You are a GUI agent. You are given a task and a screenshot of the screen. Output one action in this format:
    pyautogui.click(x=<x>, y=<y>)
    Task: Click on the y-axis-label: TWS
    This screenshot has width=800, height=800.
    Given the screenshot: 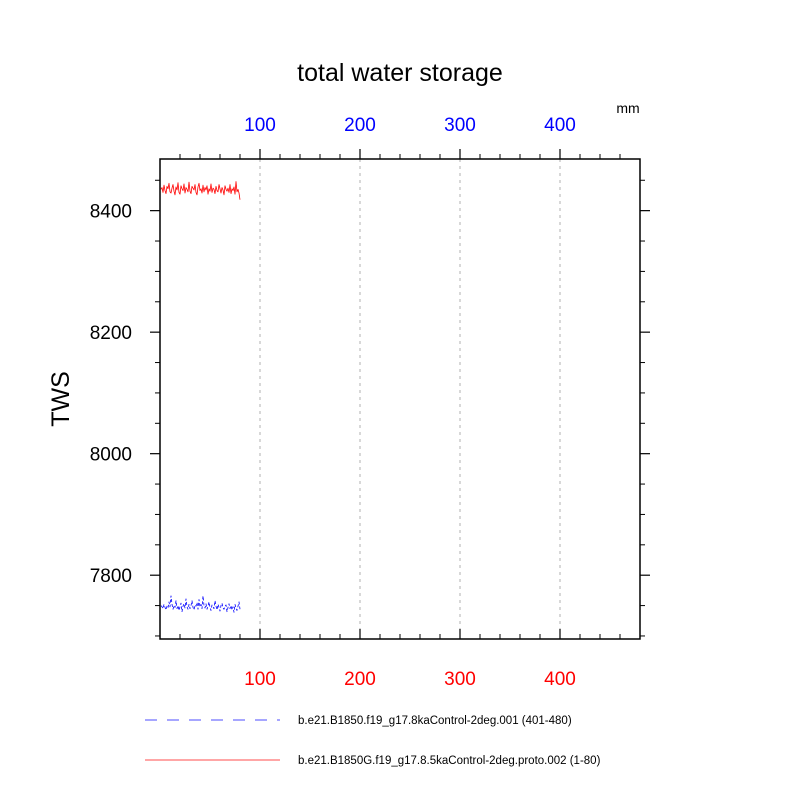 What is the action you would take?
    pyautogui.click(x=61, y=399)
    